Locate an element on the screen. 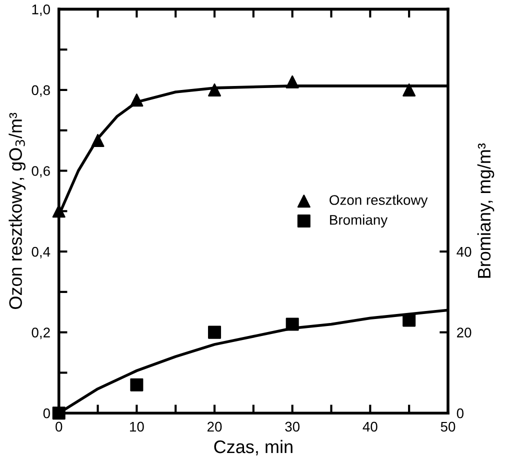 The height and width of the screenshot is (459, 512). y-tick-label: 0,2 is located at coordinates (41, 334).